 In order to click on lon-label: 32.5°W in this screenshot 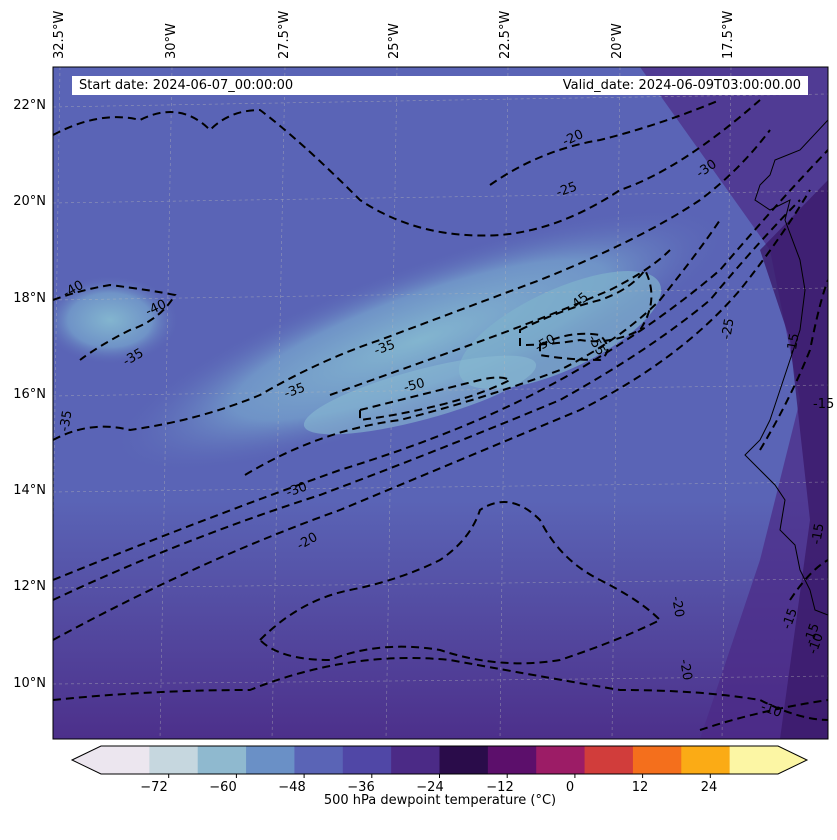, I will do `click(59, 34)`.